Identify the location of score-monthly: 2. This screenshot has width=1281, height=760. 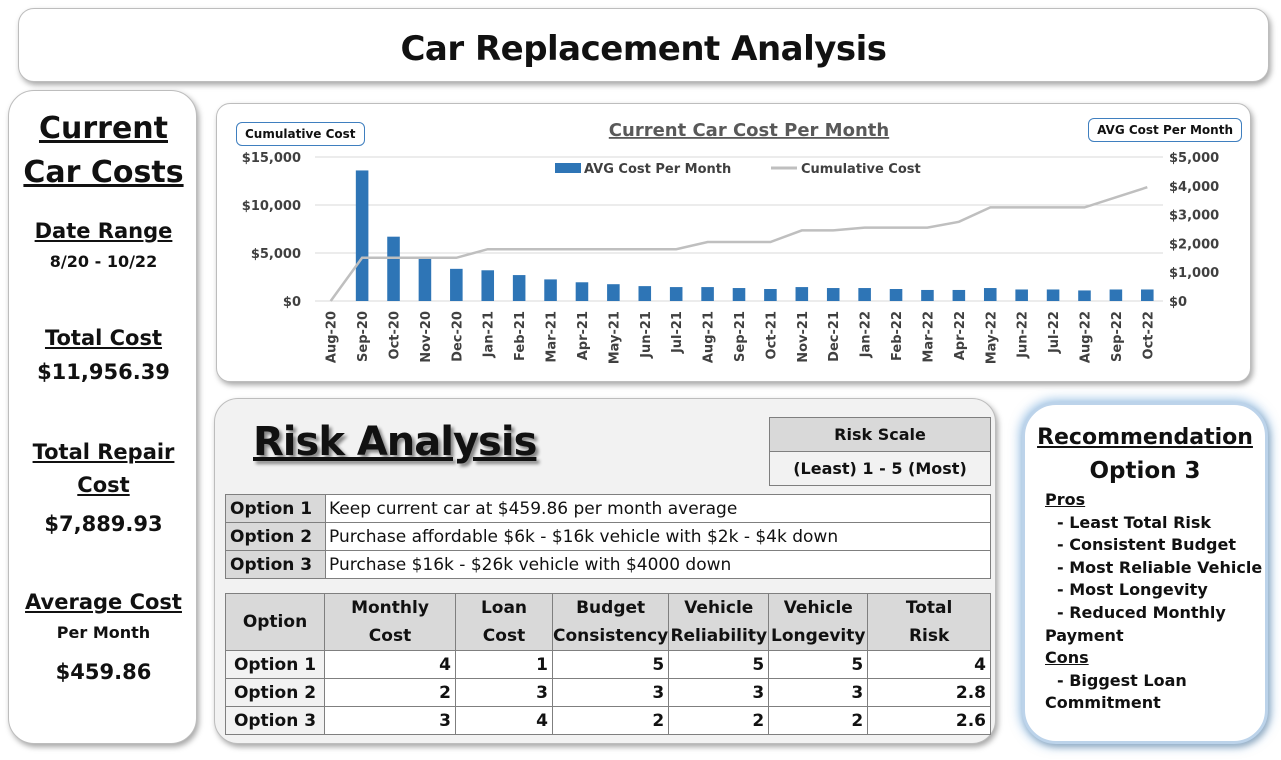
(390, 692).